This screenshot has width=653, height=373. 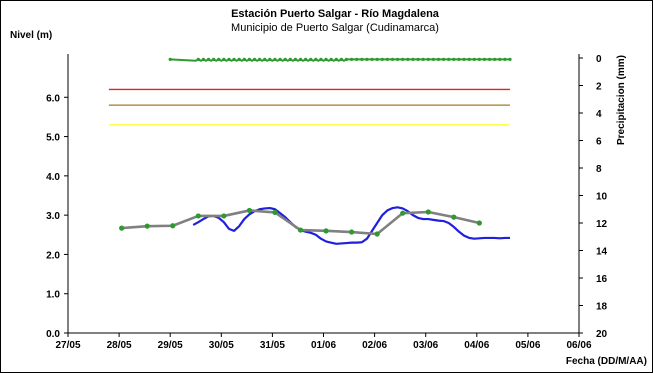 I want to click on y2-tick-label: 10, so click(x=602, y=197).